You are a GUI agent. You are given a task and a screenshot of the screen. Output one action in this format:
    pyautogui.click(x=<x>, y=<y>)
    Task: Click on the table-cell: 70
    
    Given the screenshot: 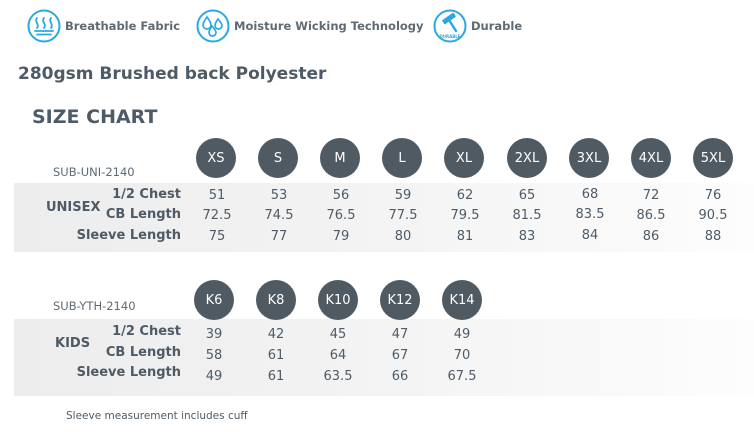 What is the action you would take?
    pyautogui.click(x=462, y=355)
    